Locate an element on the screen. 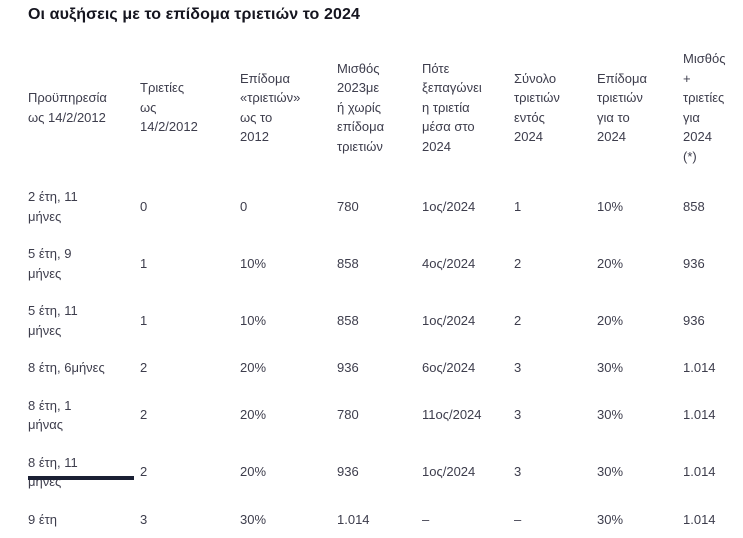 This screenshot has width=743, height=538. table-row: 5 έτη, 11 μήνες 1 10% 858 1ος/2024 2 20% 936 is located at coordinates (384, 320).